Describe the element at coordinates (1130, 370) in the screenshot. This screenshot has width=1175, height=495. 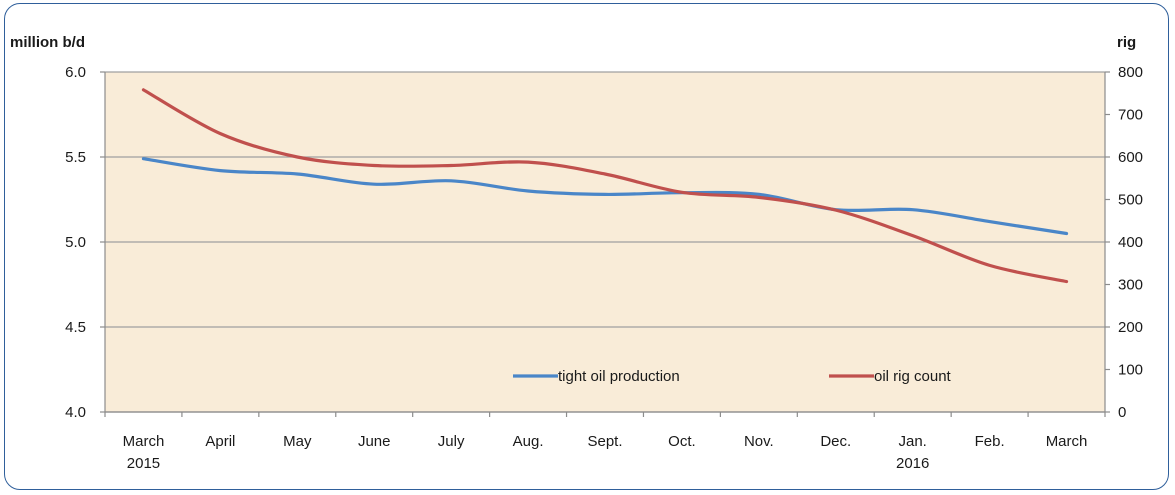
I see `right-tick-label: 100` at that location.